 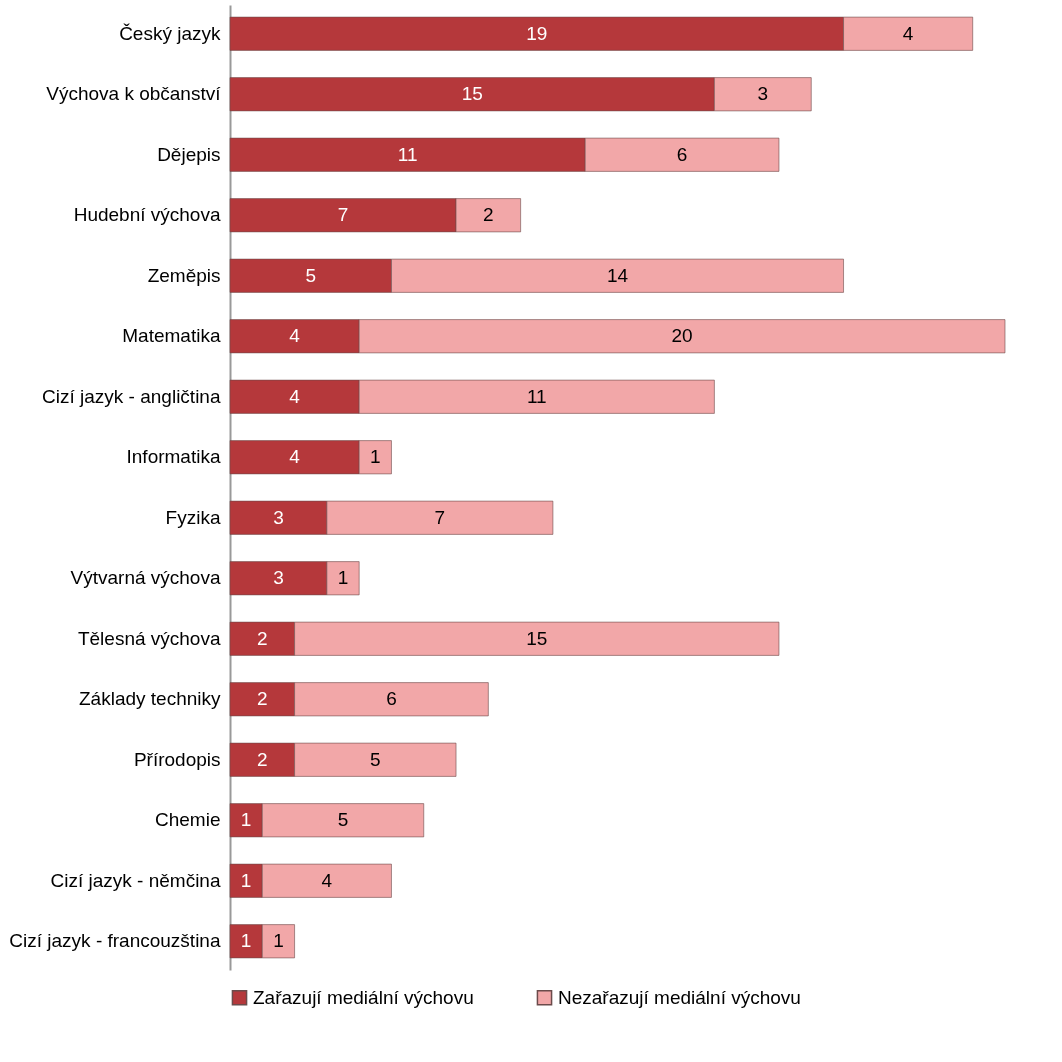 What do you see at coordinates (617, 275) in the screenshot?
I see `data-label: 14` at bounding box center [617, 275].